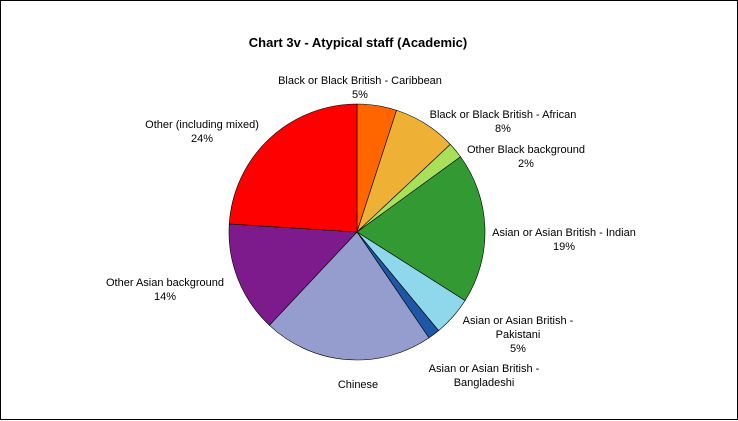 The image size is (738, 421). Describe the element at coordinates (564, 247) in the screenshot. I see `pct-indian: 19%` at that location.